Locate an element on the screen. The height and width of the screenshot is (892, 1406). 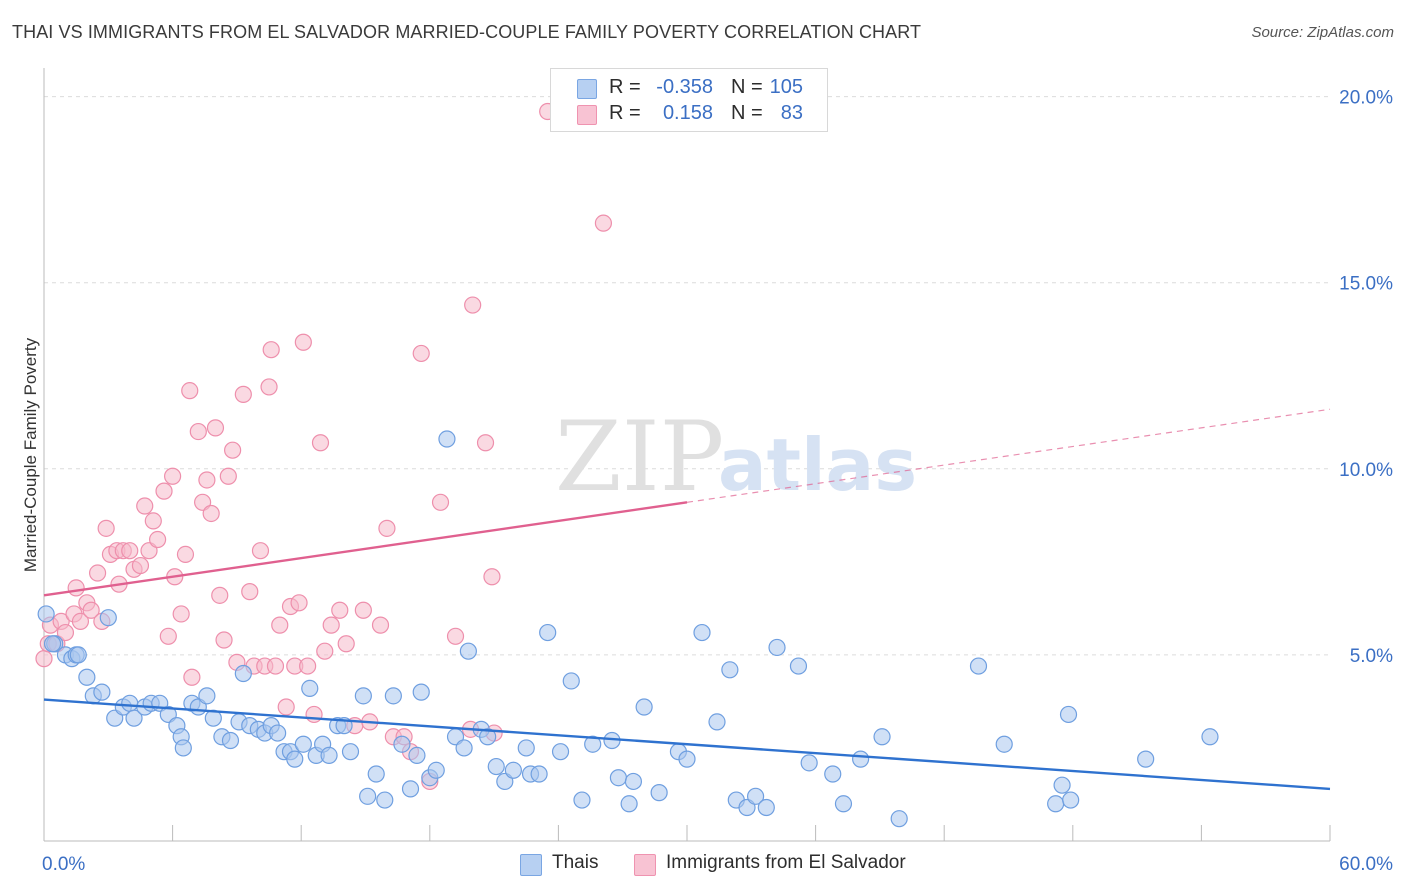
legend-r-label: R = is located at coordinates (625, 87).